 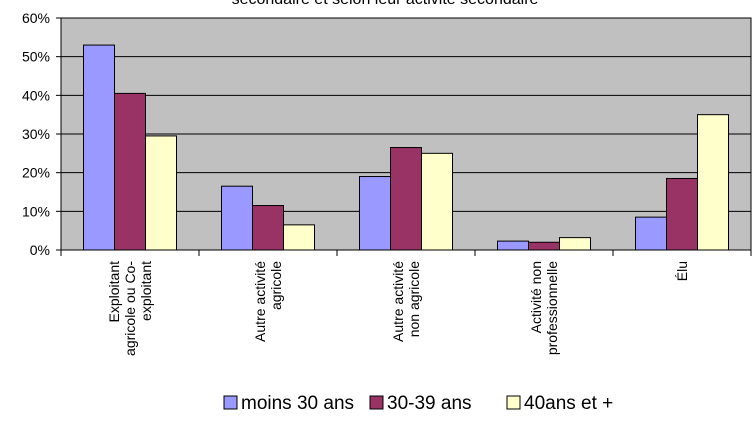 What do you see at coordinates (114, 292) in the screenshot?
I see `x-category-label-line: Exploitant` at bounding box center [114, 292].